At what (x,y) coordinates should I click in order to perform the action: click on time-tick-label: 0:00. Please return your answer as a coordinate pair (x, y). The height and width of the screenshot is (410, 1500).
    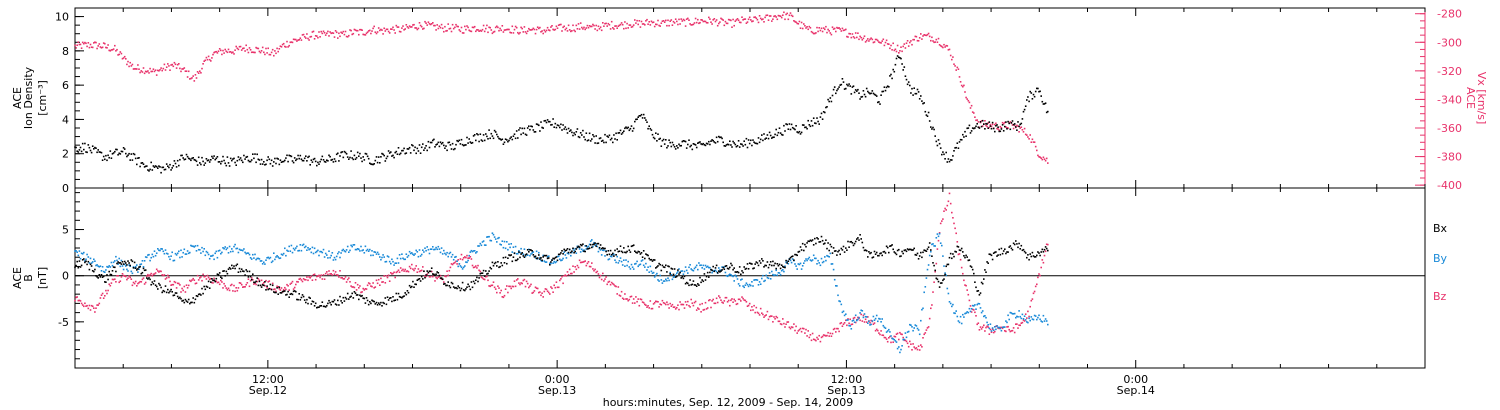
    Looking at the image, I should click on (557, 379).